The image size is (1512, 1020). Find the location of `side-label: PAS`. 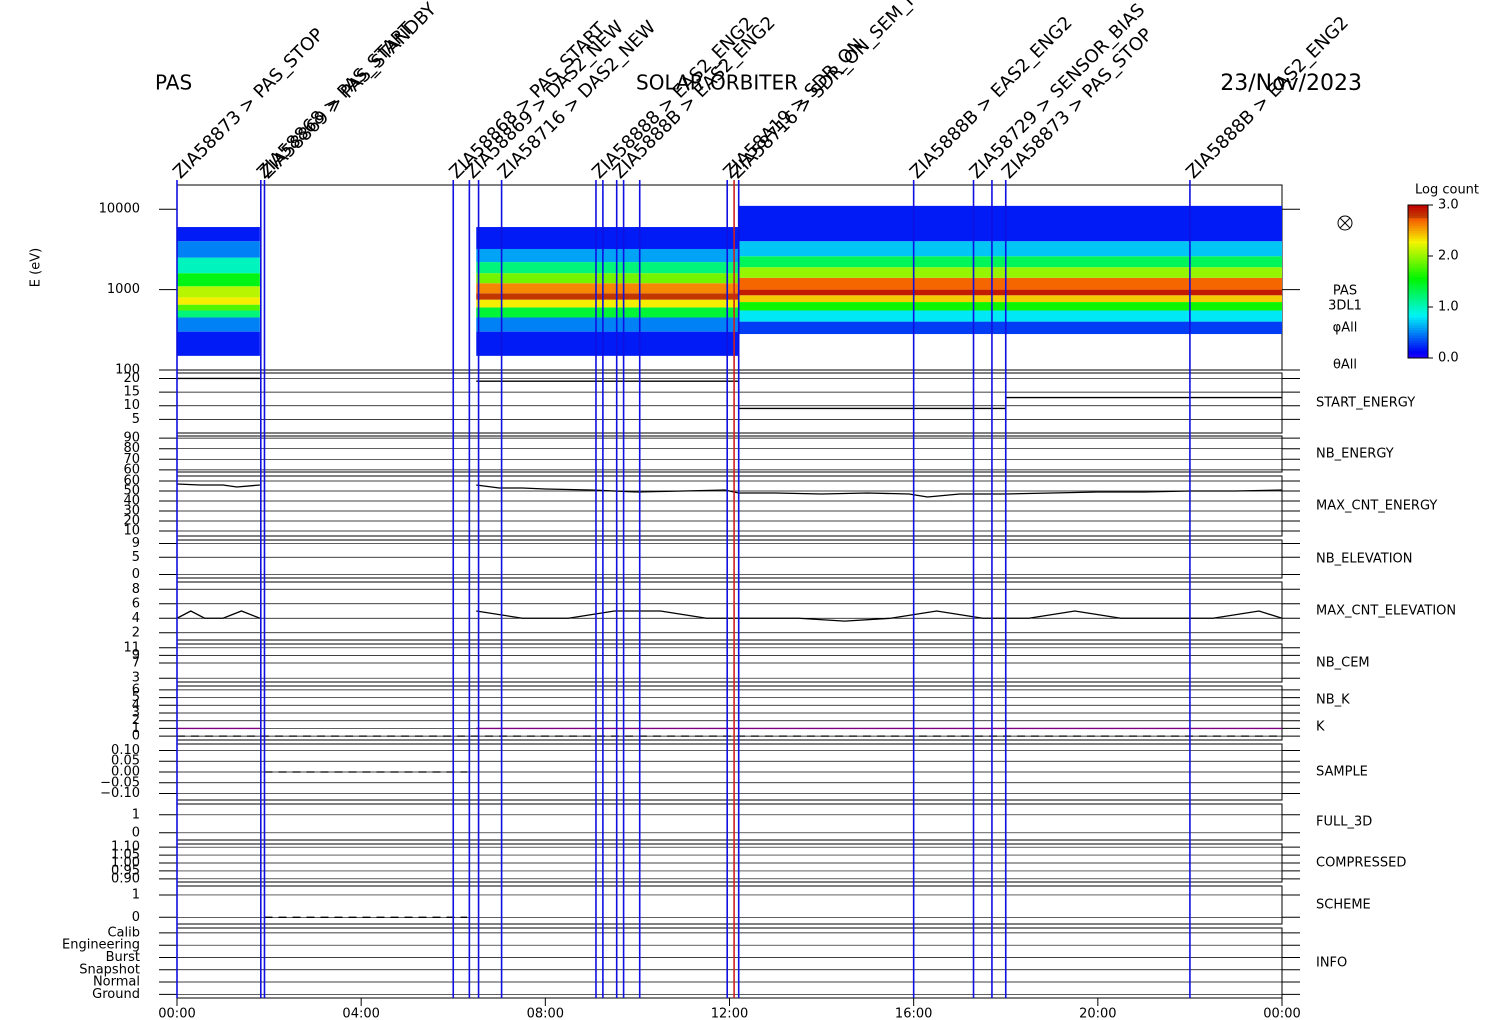

side-label: PAS is located at coordinates (1345, 291).